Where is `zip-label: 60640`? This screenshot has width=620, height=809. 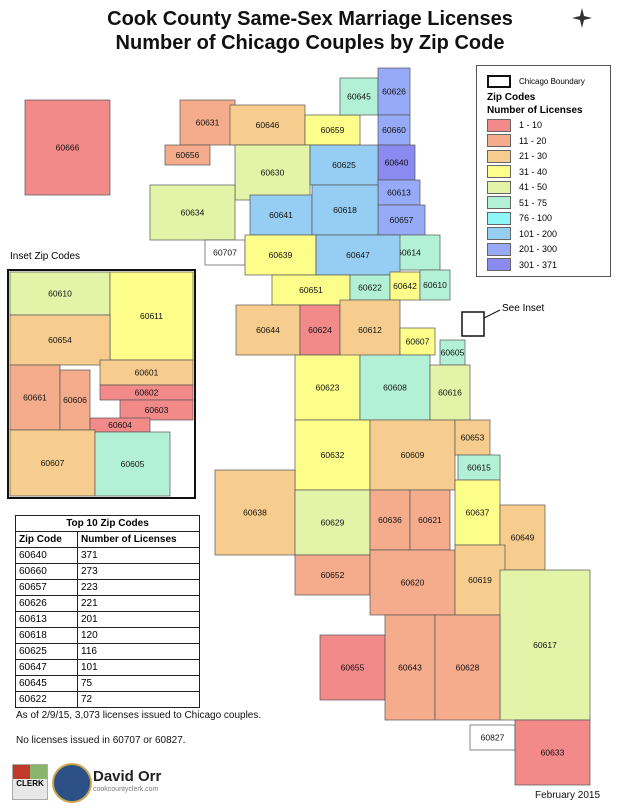
zip-label: 60640 is located at coordinates (397, 163).